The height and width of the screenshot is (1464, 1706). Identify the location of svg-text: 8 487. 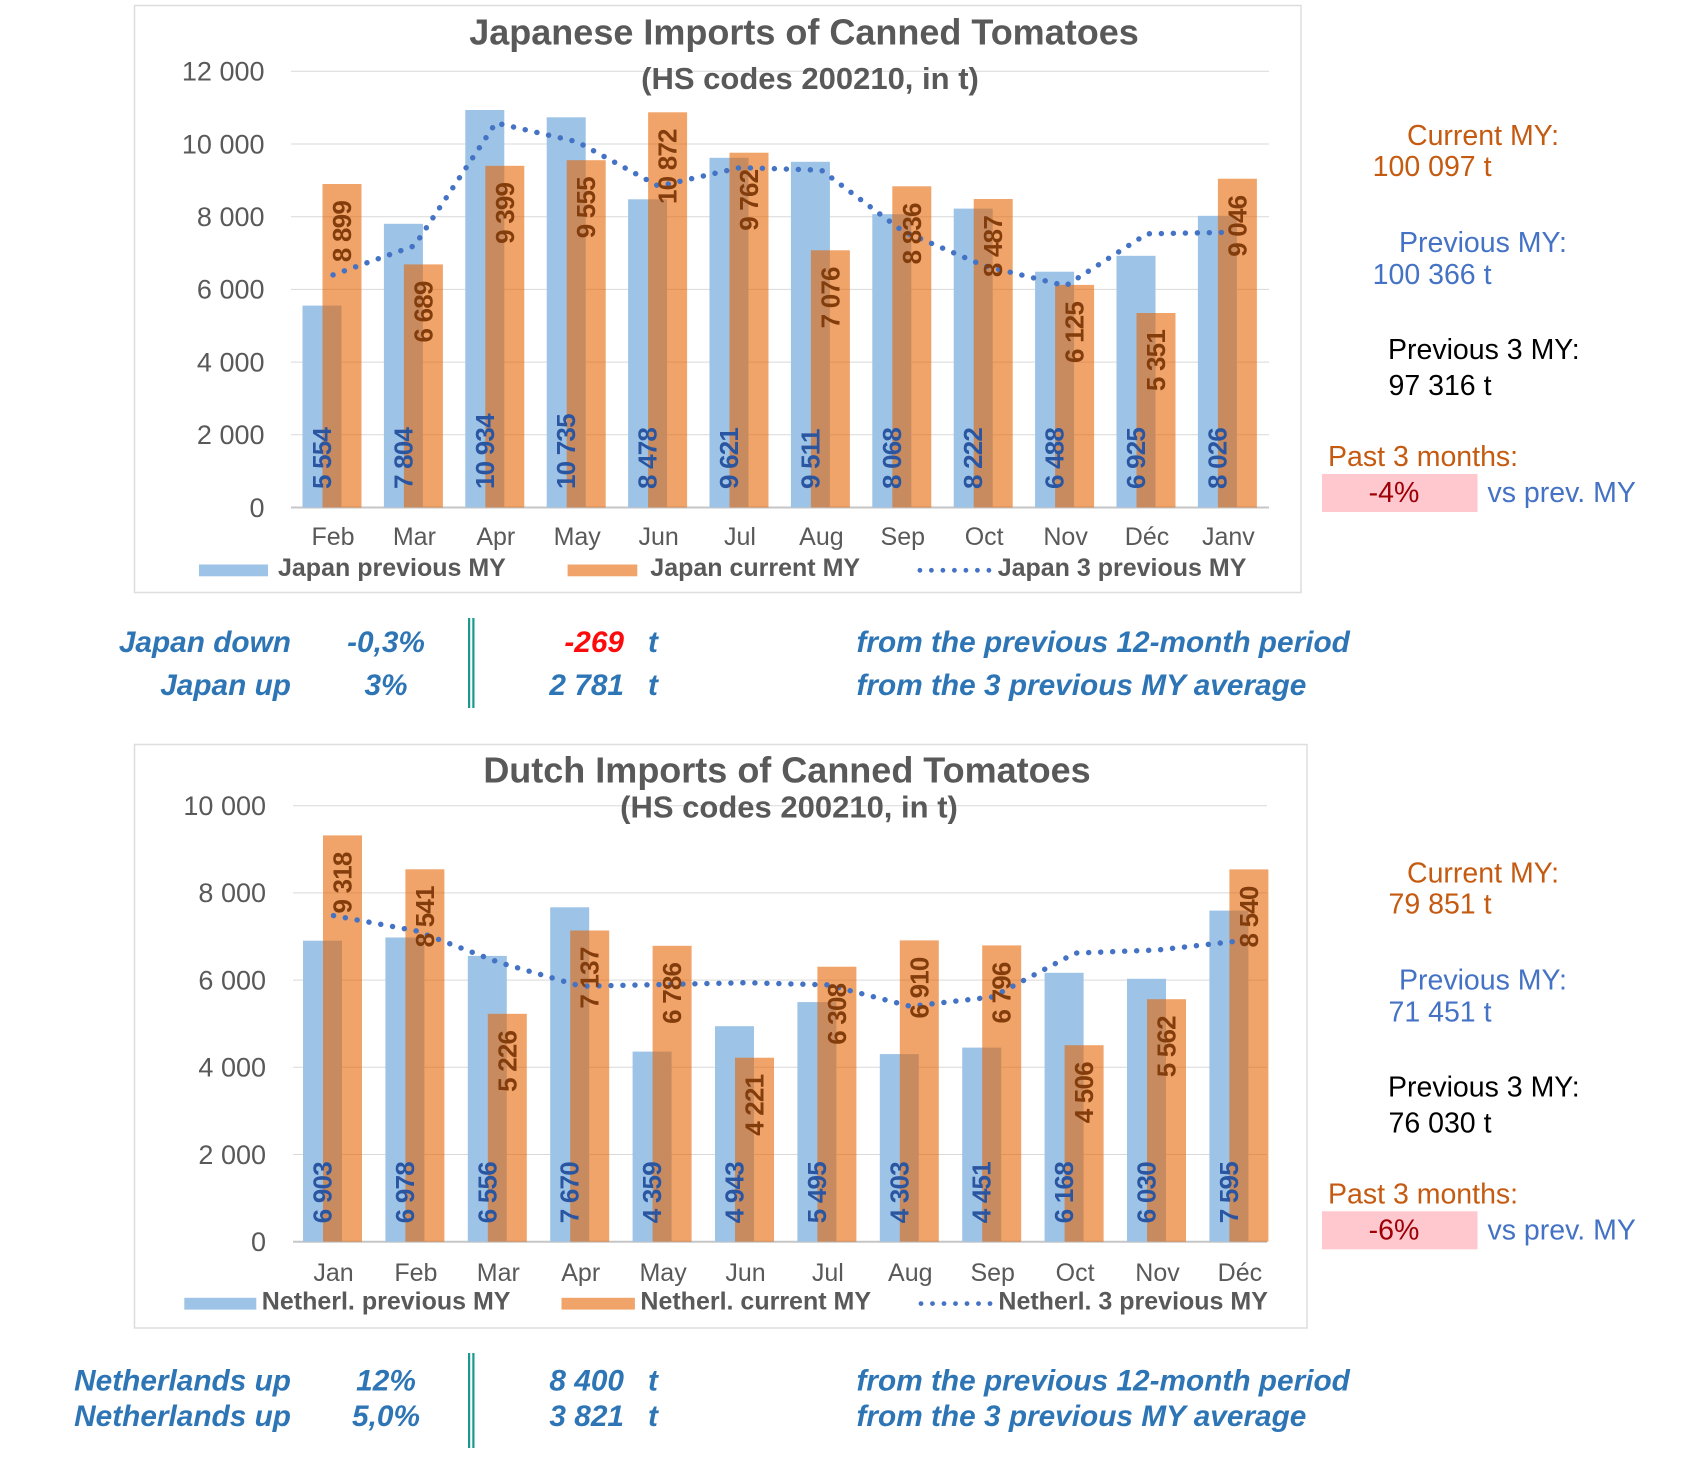
(993, 246).